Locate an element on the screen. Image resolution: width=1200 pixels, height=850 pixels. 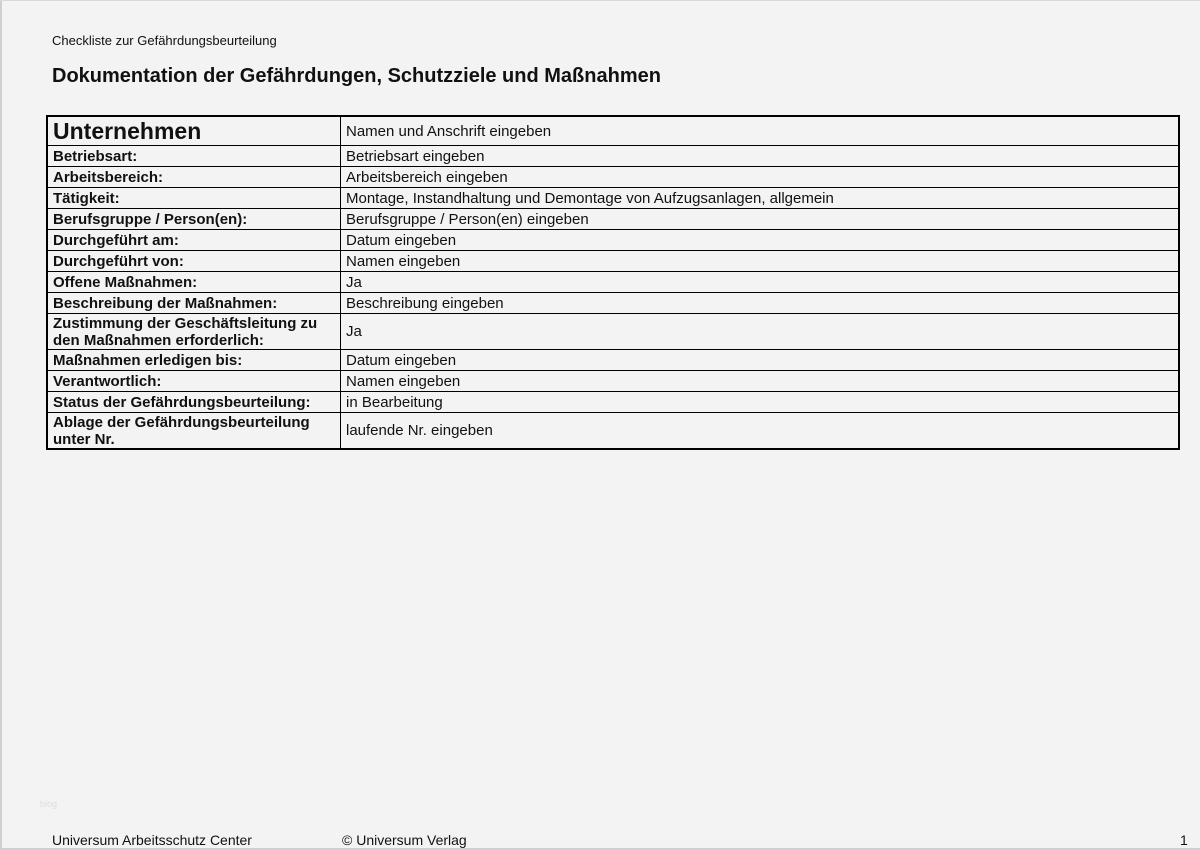
row-label: Arbeitsbereich: is located at coordinates (193, 177).